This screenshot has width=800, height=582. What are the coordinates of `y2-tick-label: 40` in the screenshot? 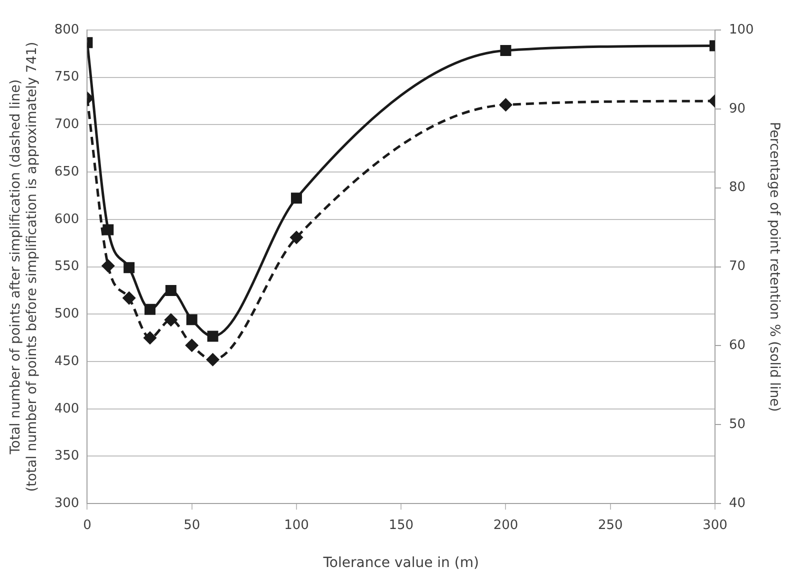 It's located at (737, 503).